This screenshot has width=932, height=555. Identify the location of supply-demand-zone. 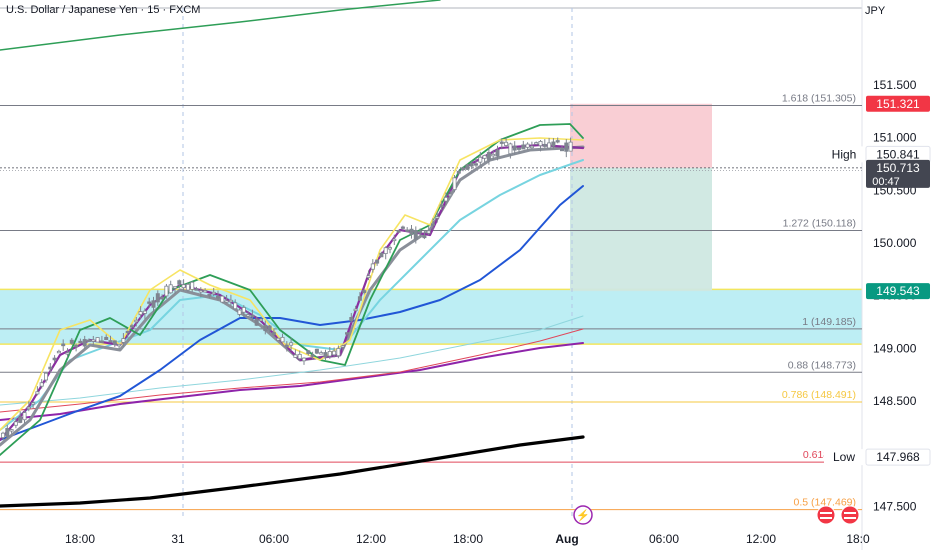
(431, 316).